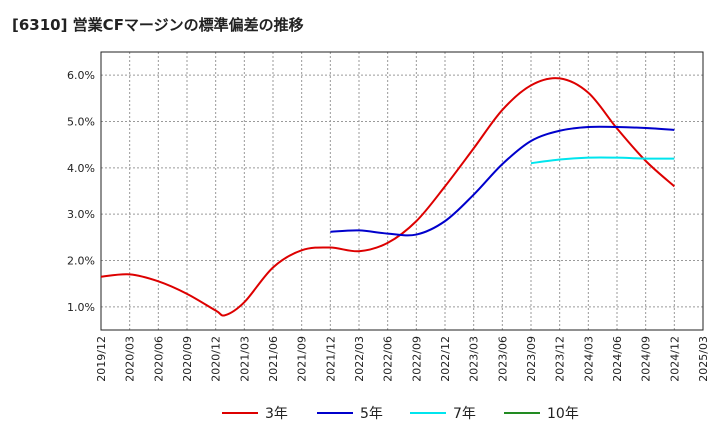 The image size is (720, 440). Describe the element at coordinates (81, 214) in the screenshot. I see `y-tick-label: 3.0%` at that location.